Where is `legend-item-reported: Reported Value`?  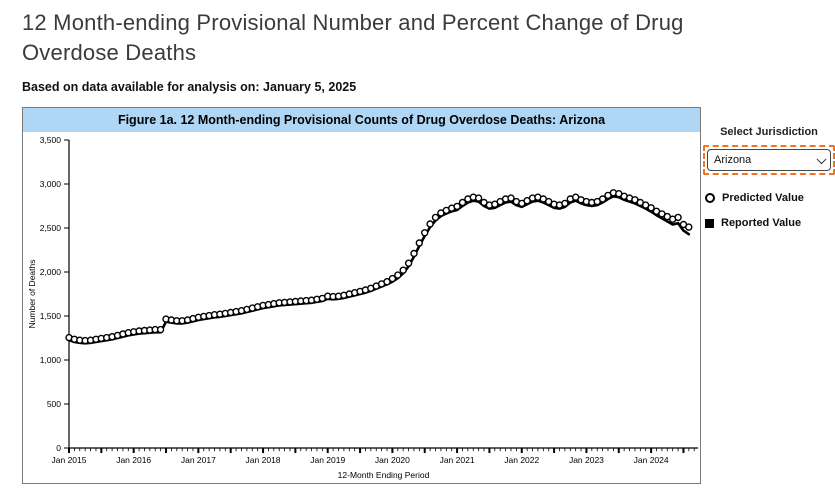
legend-item-reported: Reported Value is located at coordinates (770, 223).